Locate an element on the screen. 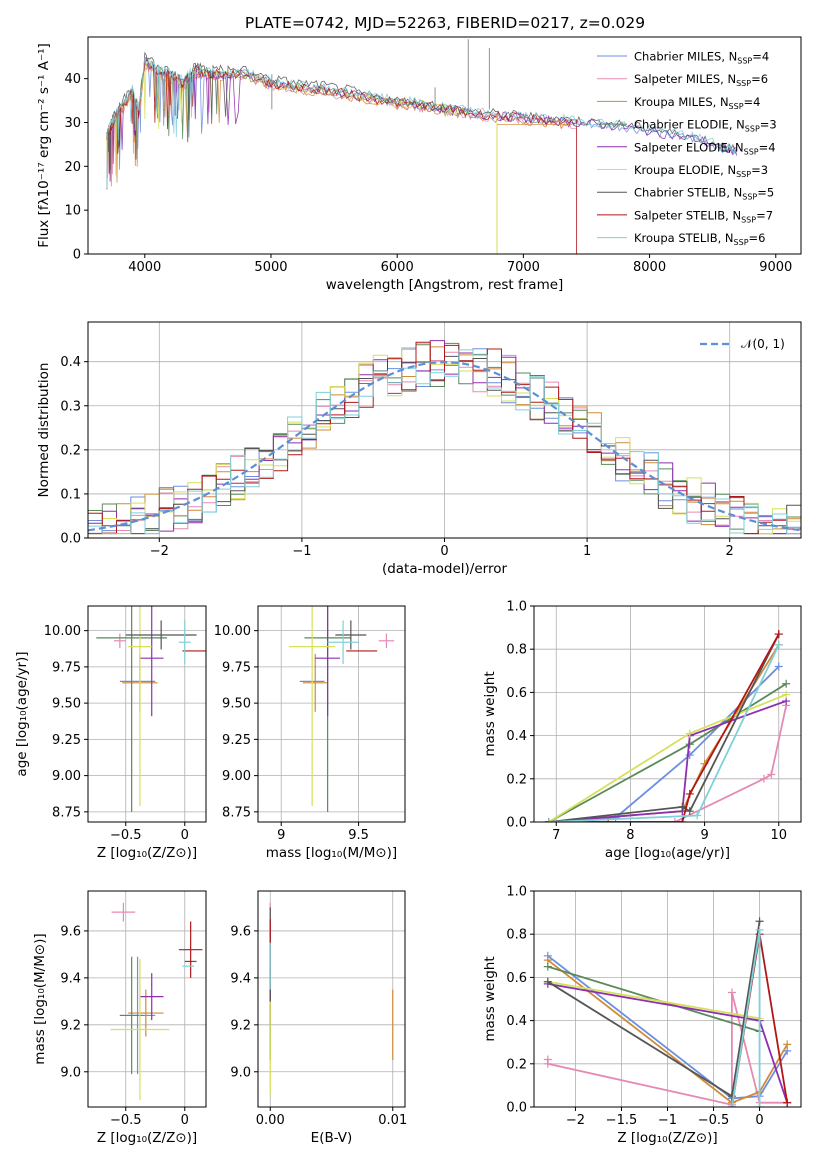 The width and height of the screenshot is (819, 1170). legend-entry: Chabrier MILES, NSSP=4 is located at coordinates (701, 58).